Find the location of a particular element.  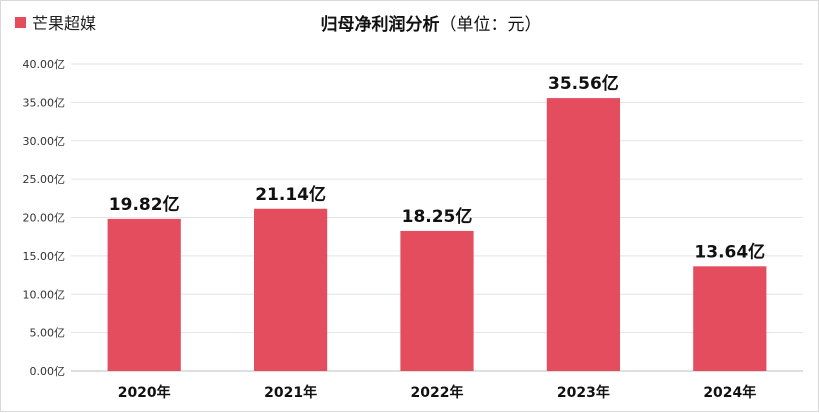

y-tick-label: 5.00亿 is located at coordinates (48, 333).